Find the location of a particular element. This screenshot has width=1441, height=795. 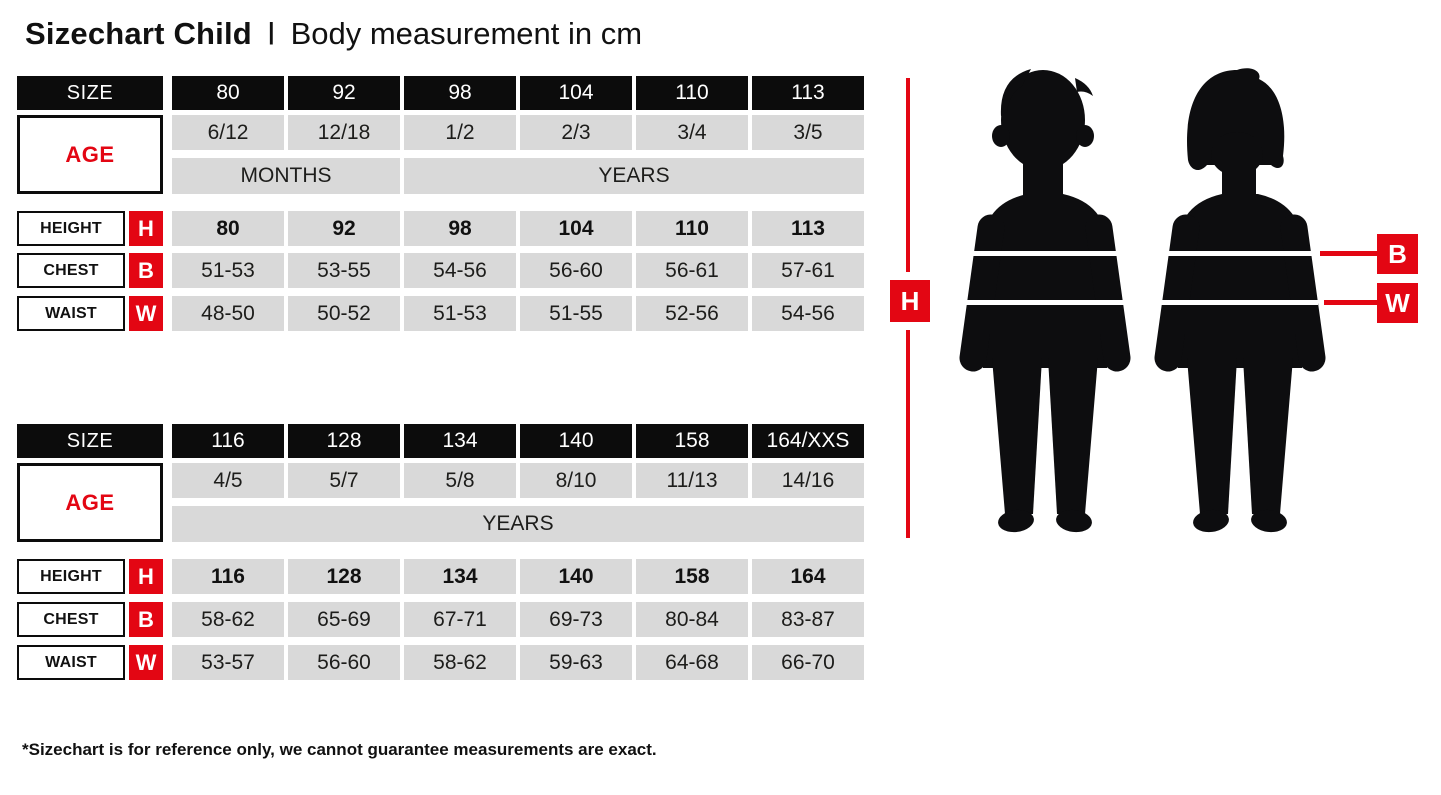

height-guide-line-top is located at coordinates (908, 175).